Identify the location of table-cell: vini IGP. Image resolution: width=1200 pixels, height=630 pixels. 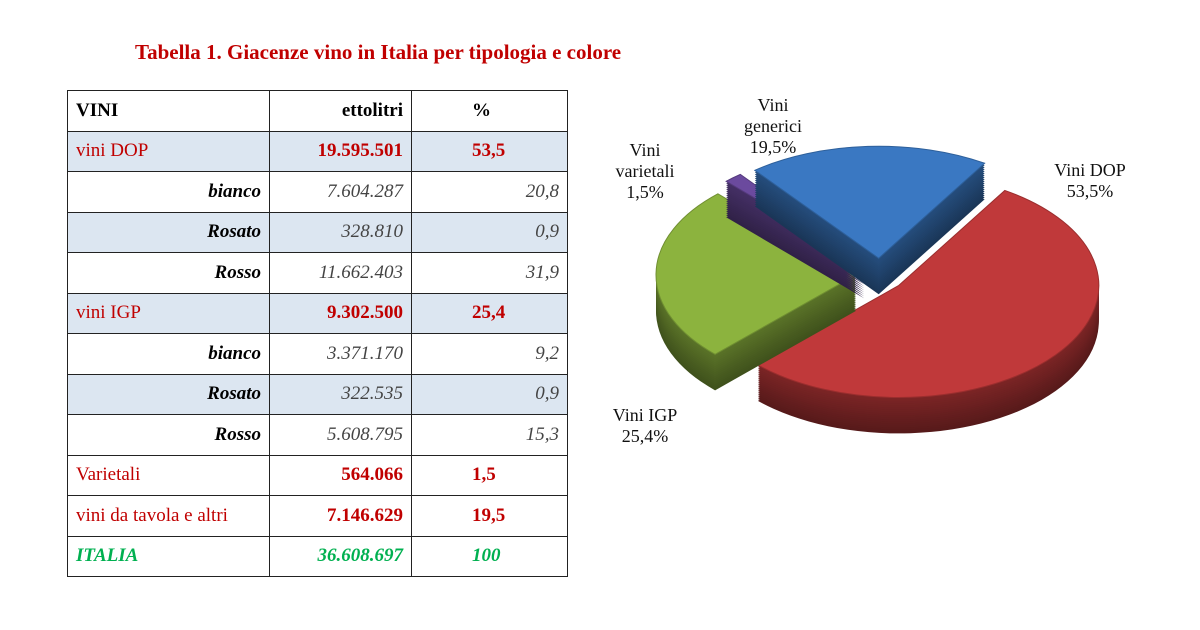
(168, 313).